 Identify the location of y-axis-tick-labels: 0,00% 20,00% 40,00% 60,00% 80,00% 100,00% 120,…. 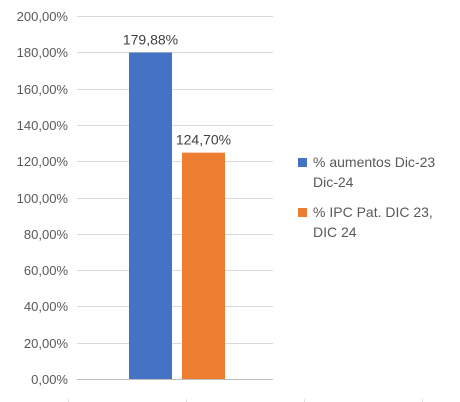
(43, 198).